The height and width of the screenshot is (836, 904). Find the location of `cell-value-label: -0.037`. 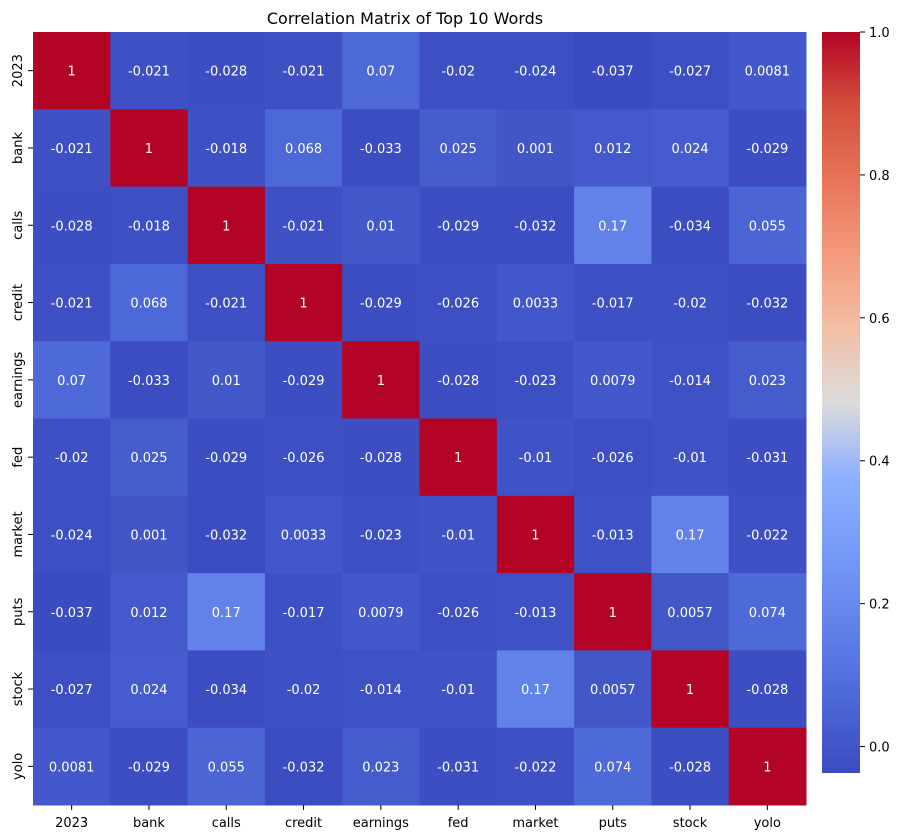

cell-value-label: -0.037 is located at coordinates (613, 72).